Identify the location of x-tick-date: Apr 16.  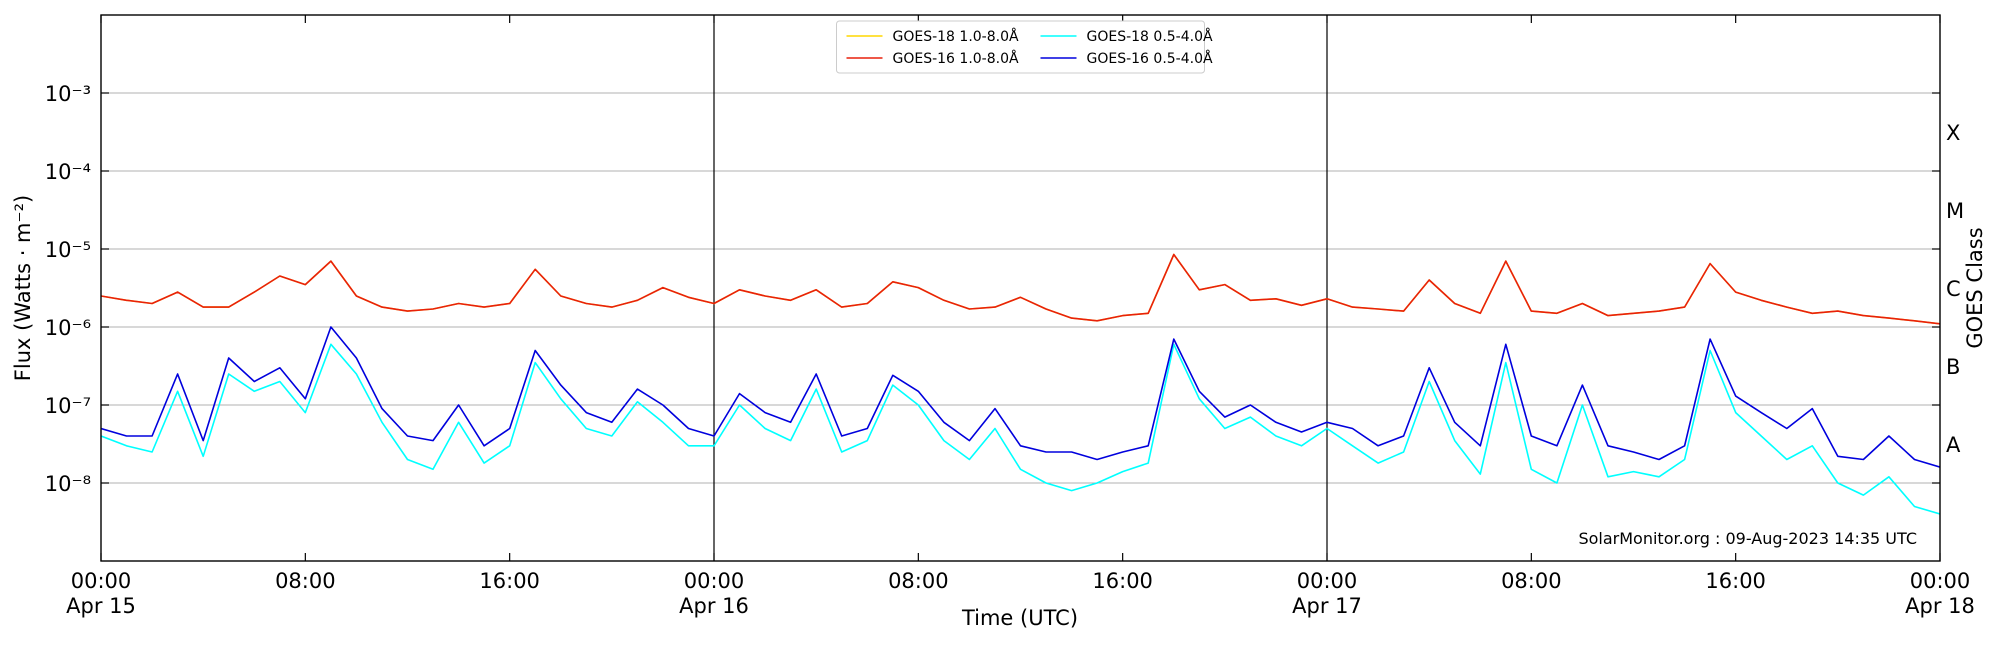
(714, 606).